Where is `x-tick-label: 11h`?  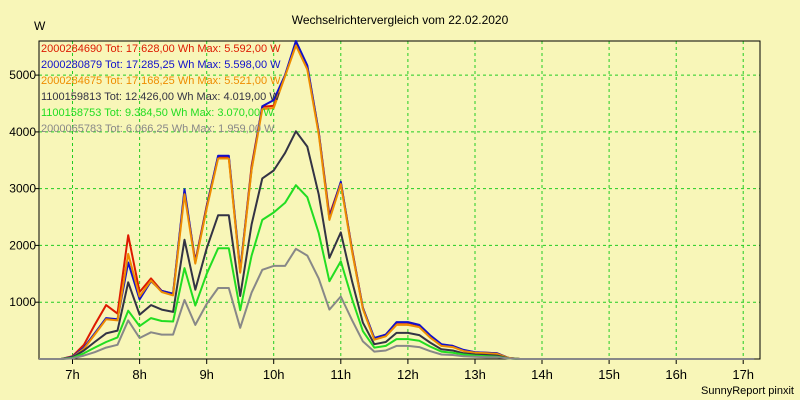 x-tick-label: 11h is located at coordinates (340, 374).